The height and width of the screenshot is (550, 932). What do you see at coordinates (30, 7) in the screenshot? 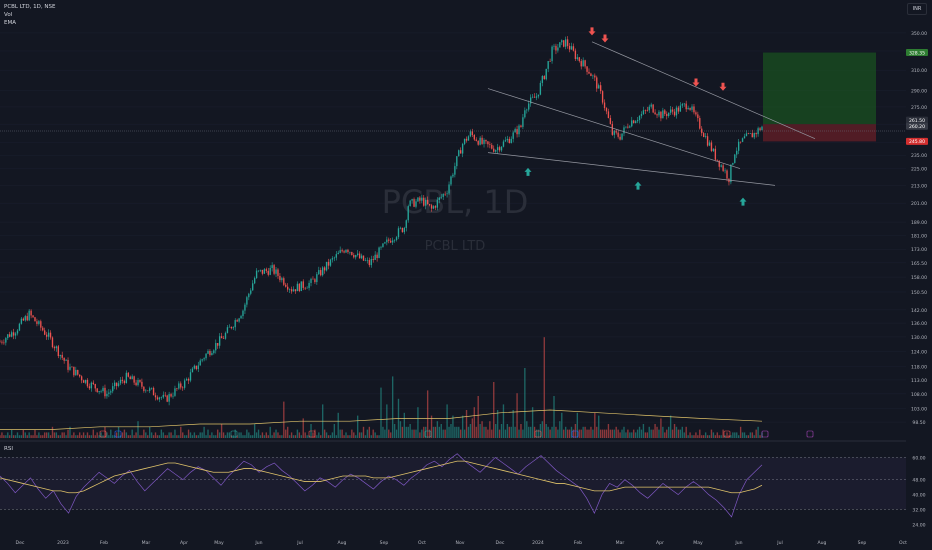
I see `legend-symbol: PCBL LTD, 1D, NSE` at bounding box center [30, 7].